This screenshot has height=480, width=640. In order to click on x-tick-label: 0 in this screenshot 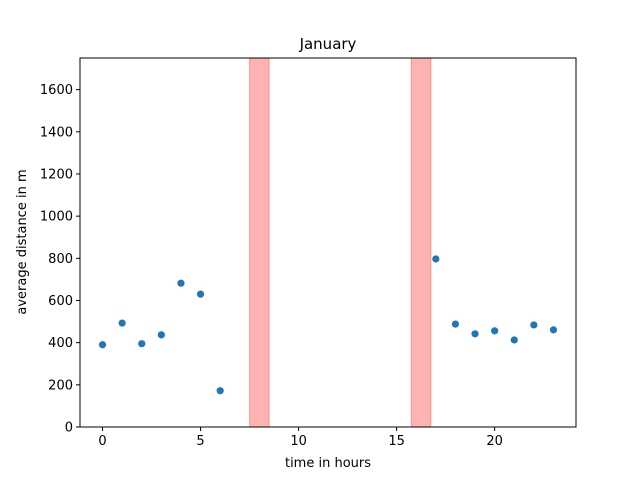, I will do `click(102, 441)`.